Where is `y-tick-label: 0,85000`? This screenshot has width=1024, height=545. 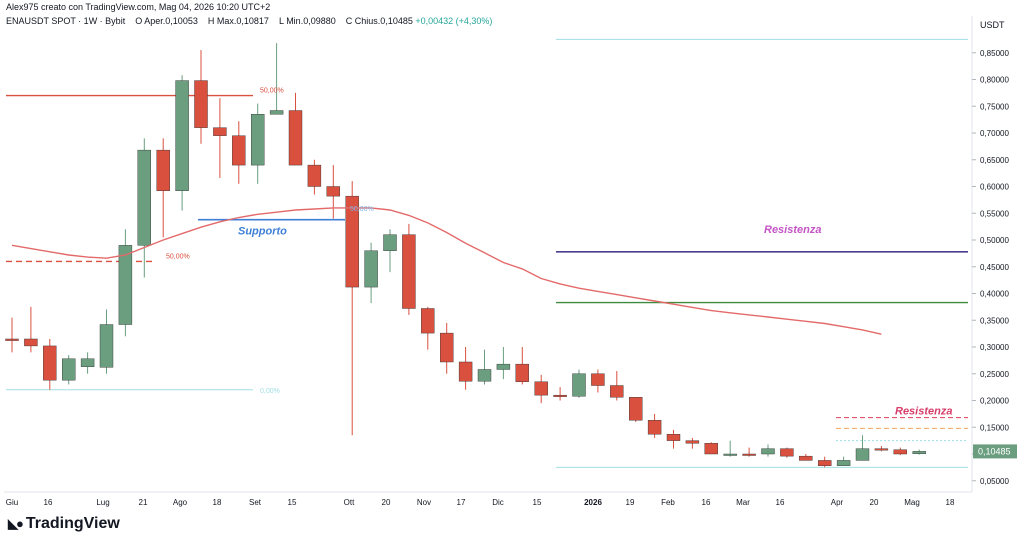 y-tick-label: 0,85000 is located at coordinates (994, 53).